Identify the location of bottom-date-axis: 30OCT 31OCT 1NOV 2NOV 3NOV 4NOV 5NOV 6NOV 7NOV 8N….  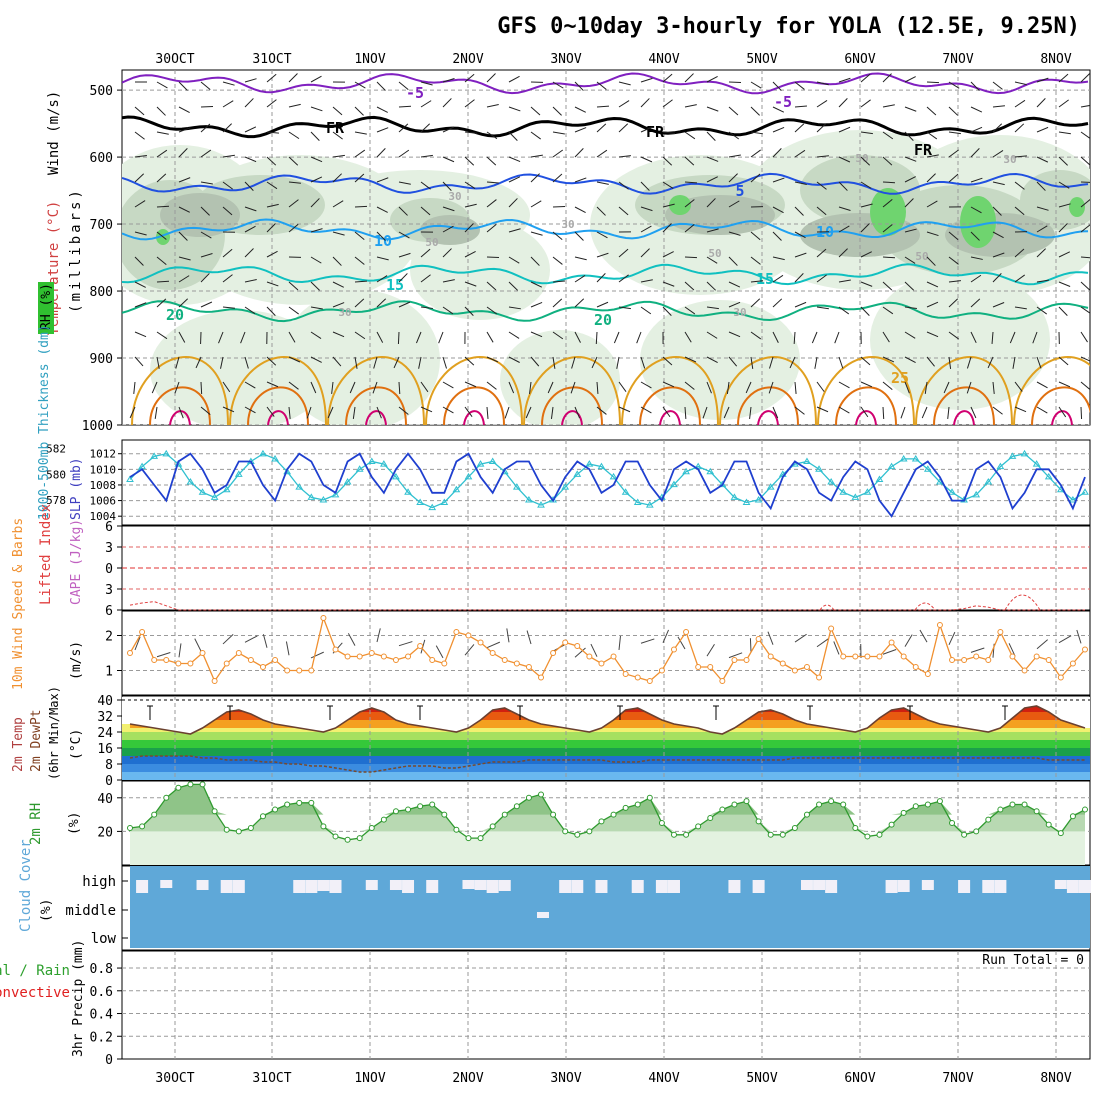
(613, 1078).